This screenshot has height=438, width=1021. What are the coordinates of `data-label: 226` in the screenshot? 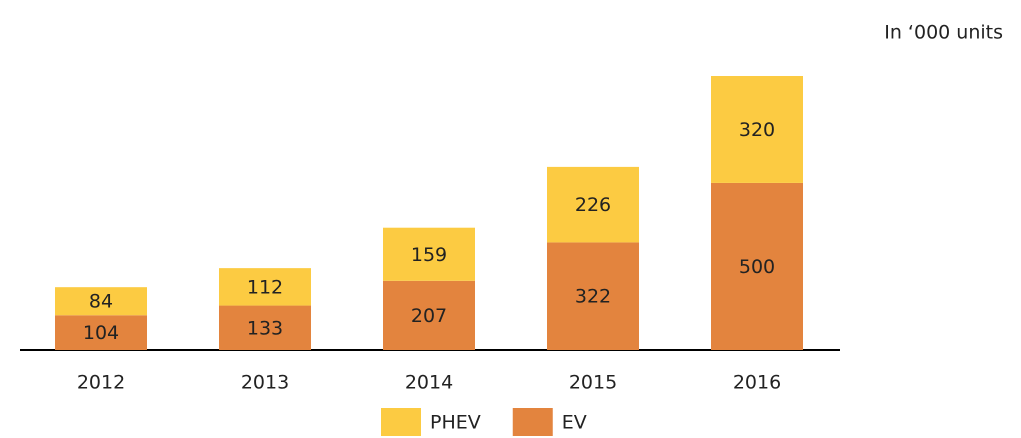 It's located at (593, 205).